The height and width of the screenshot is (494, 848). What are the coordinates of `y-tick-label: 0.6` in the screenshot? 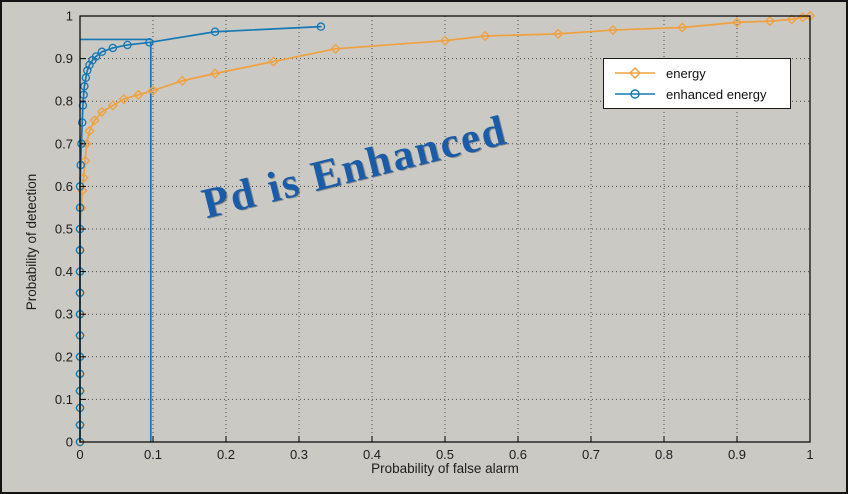 It's located at (64, 186).